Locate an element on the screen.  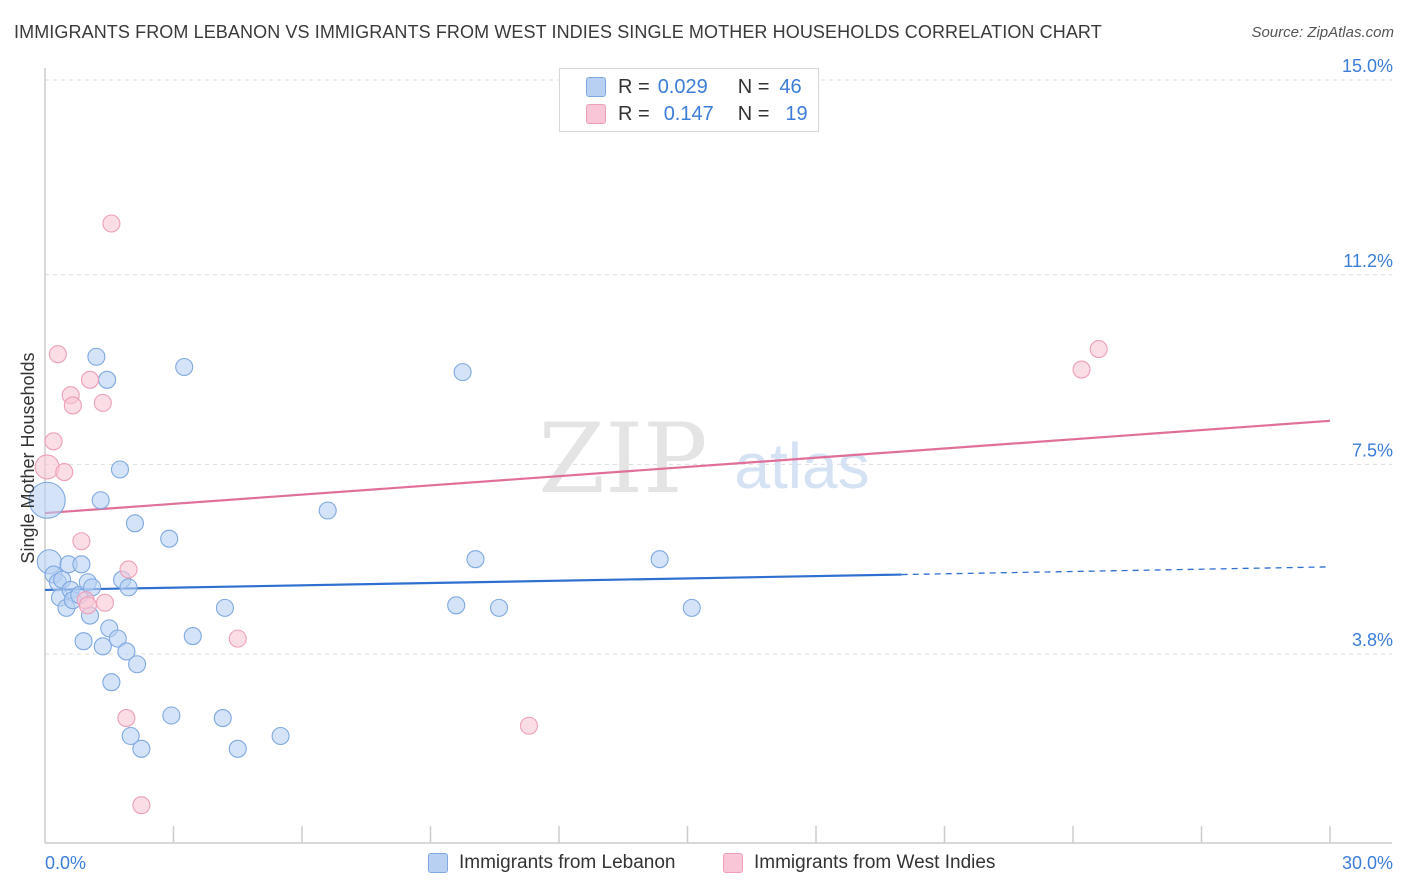
y-tick-label: 11.2% is located at coordinates (1368, 261).